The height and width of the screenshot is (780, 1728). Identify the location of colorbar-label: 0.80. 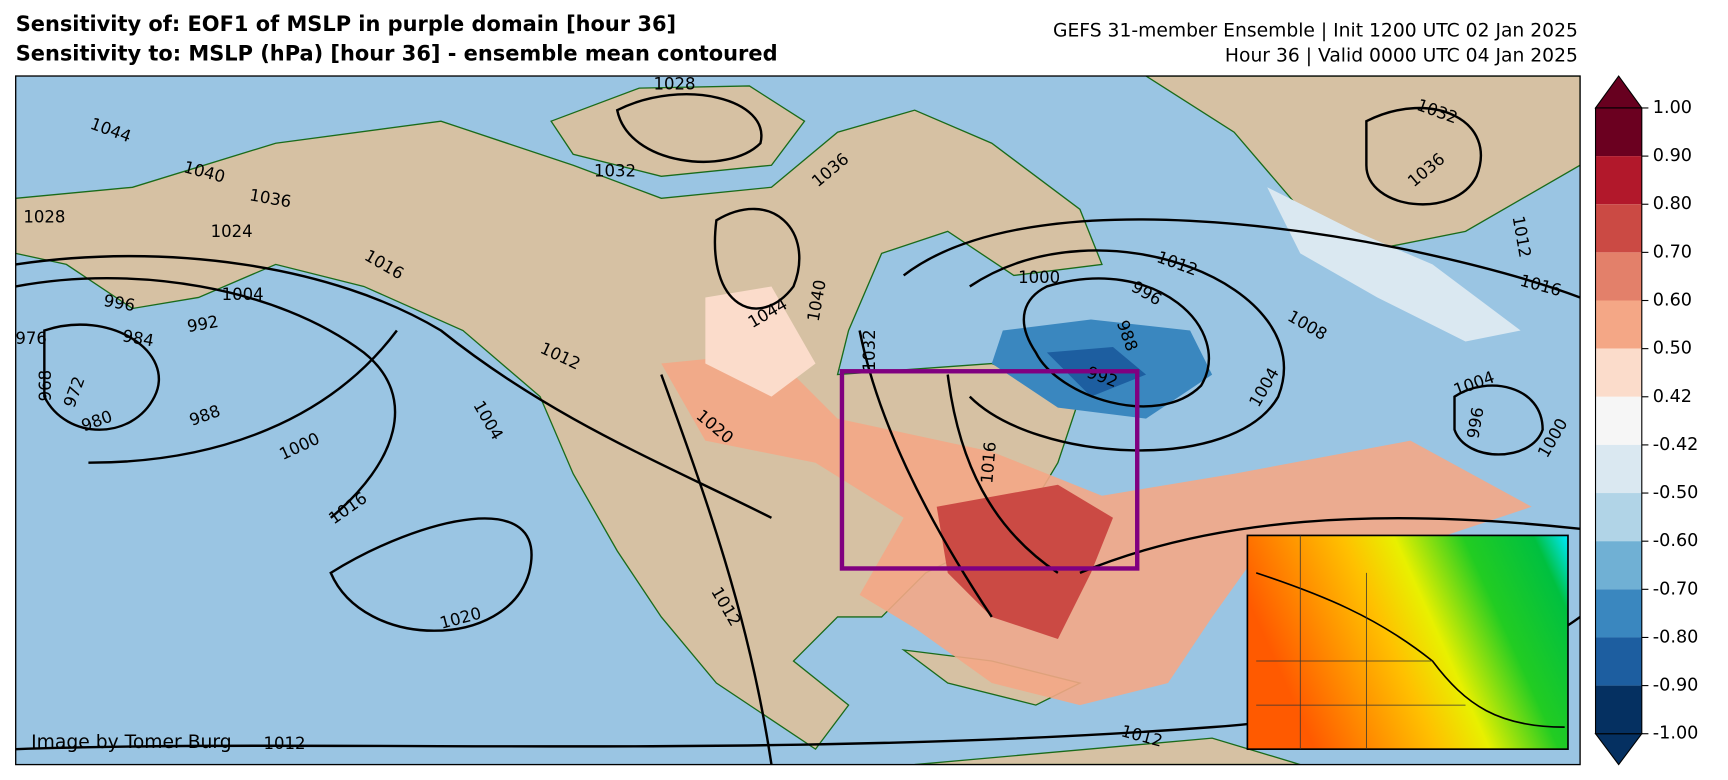
(1672, 204).